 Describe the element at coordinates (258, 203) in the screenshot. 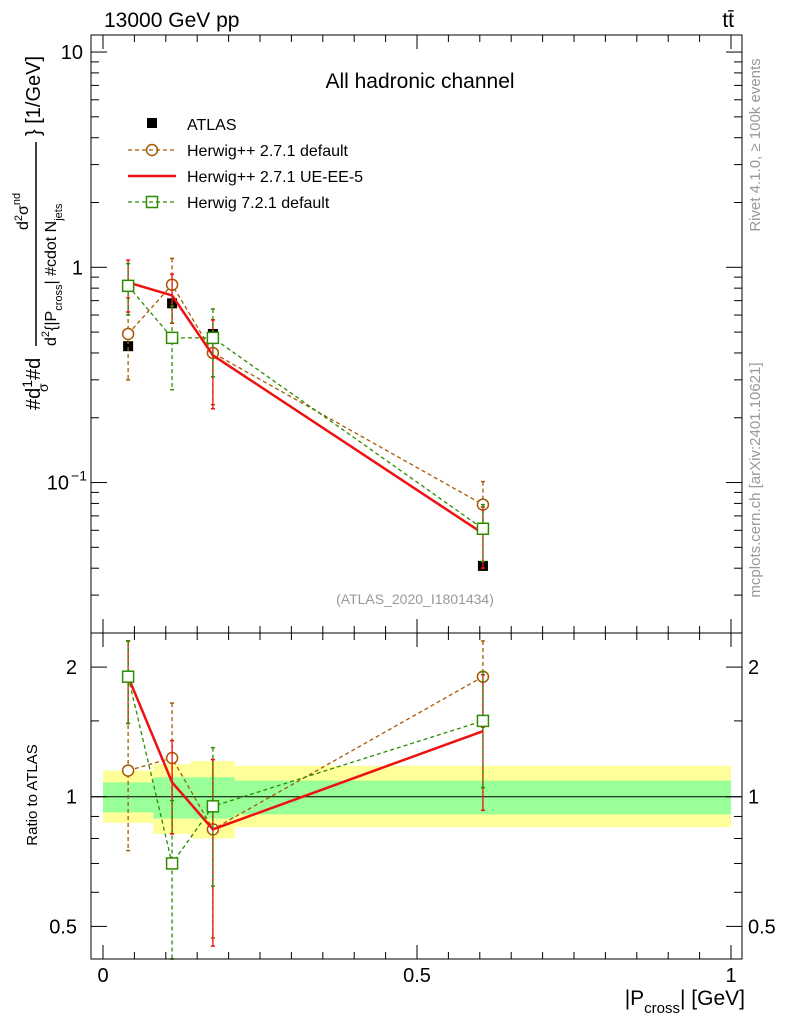

I see `legend-label-herwig7: Herwig 7.2.1 default` at that location.